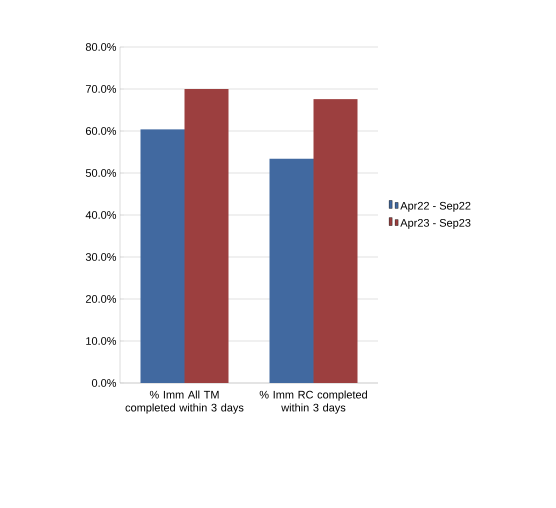 This screenshot has width=556, height=508. I want to click on y-tick-label: 70.0%, so click(101, 89).